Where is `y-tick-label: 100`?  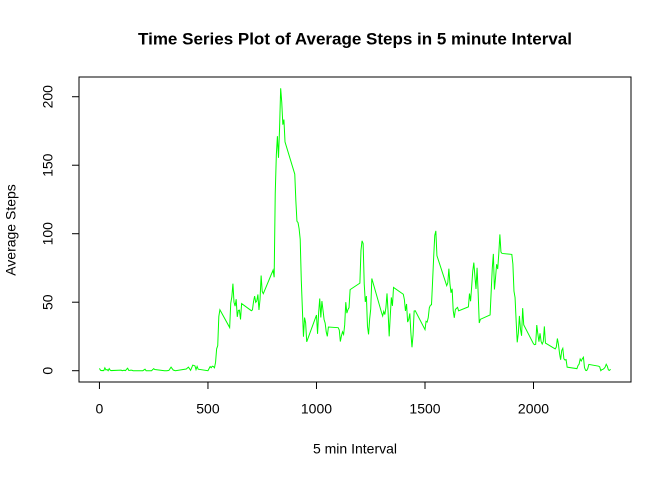
y-tick-label: 100 is located at coordinates (48, 234).